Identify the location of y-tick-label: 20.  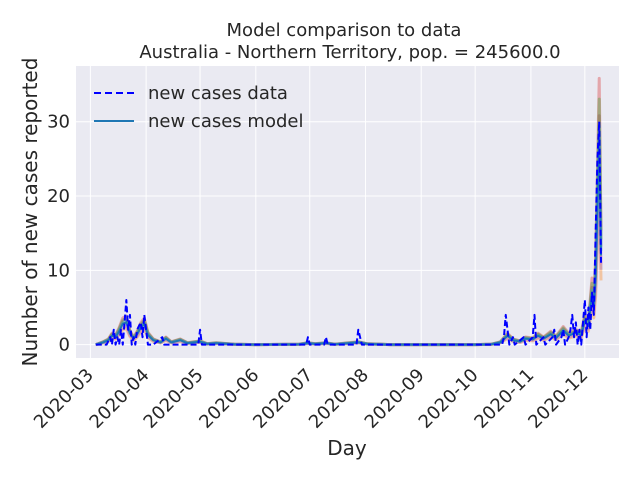
(58, 196).